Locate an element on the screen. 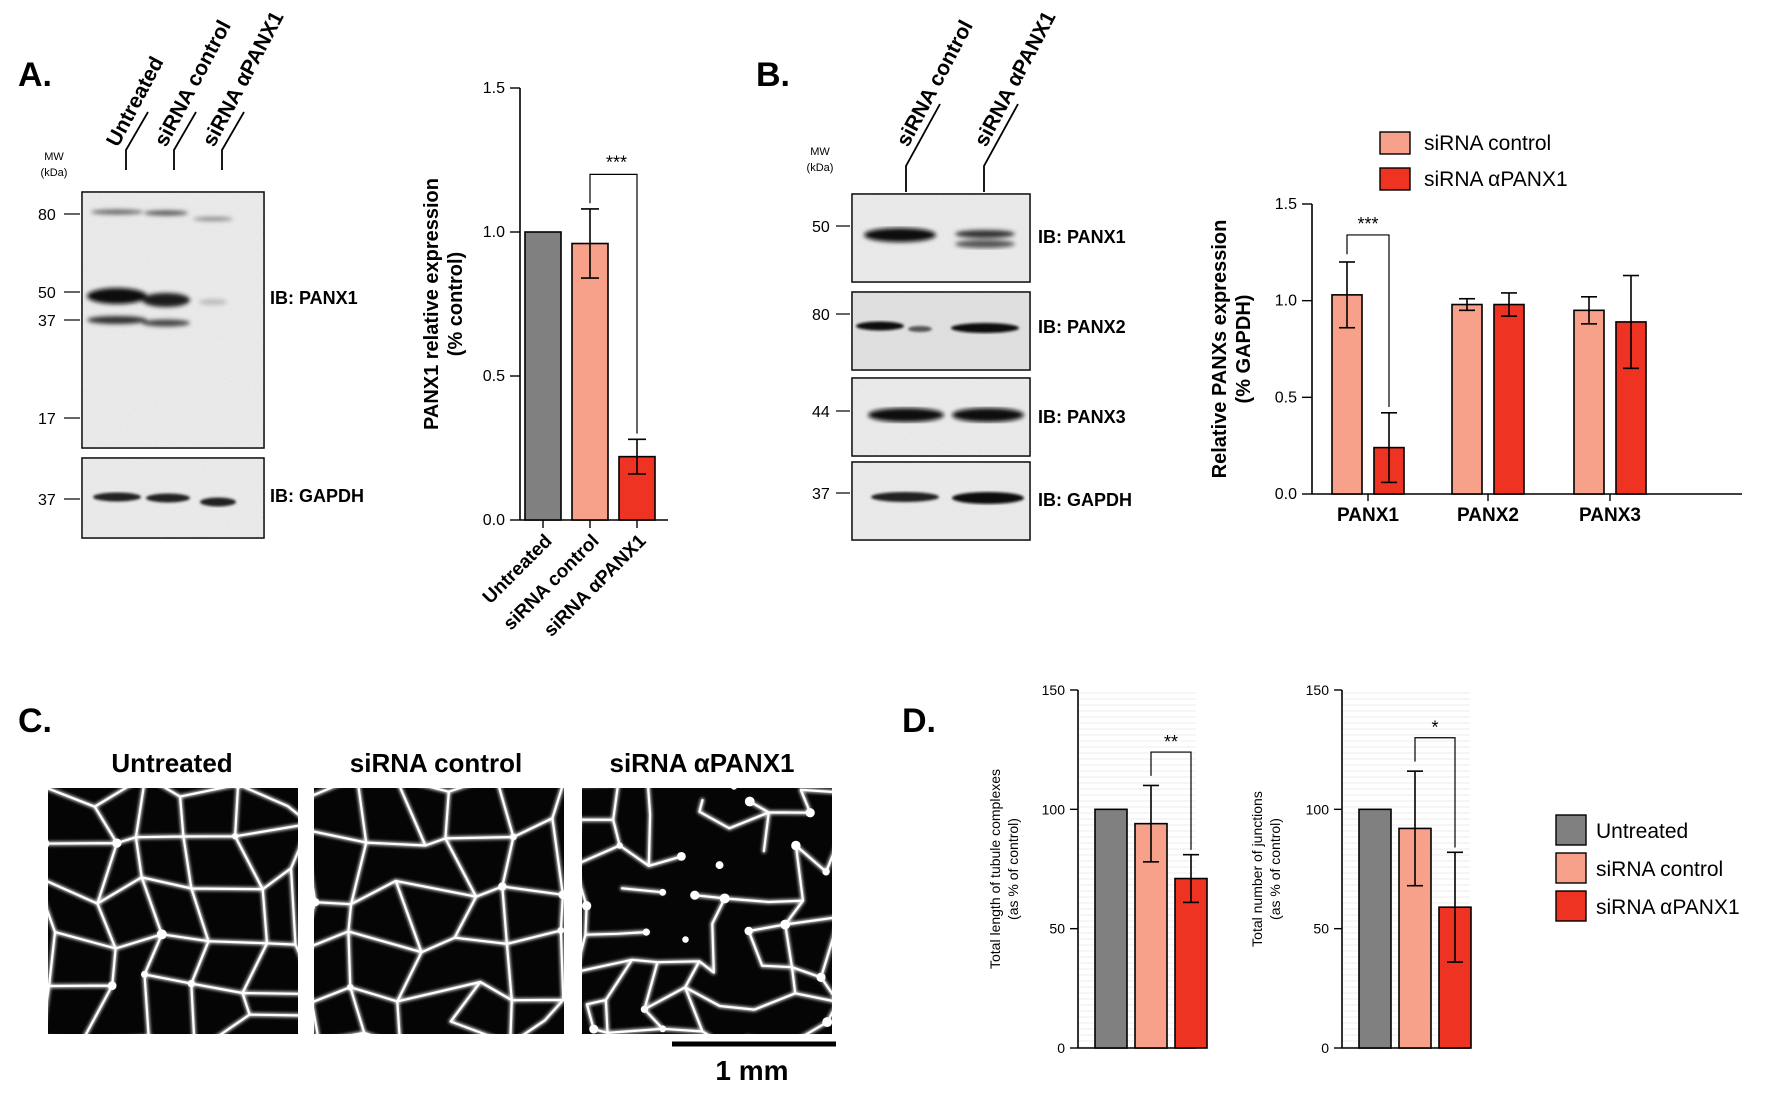 The width and height of the screenshot is (1781, 1107). panel-a-mw-labels: 80 50 37 17 37 is located at coordinates (59, 358).